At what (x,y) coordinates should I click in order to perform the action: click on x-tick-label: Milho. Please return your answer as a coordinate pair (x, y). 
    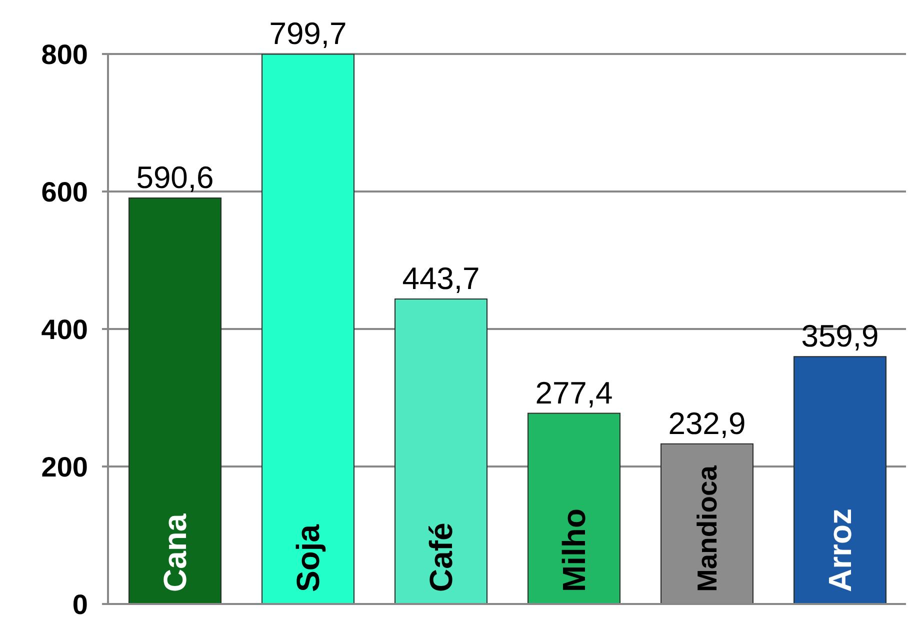
    Looking at the image, I should click on (574, 550).